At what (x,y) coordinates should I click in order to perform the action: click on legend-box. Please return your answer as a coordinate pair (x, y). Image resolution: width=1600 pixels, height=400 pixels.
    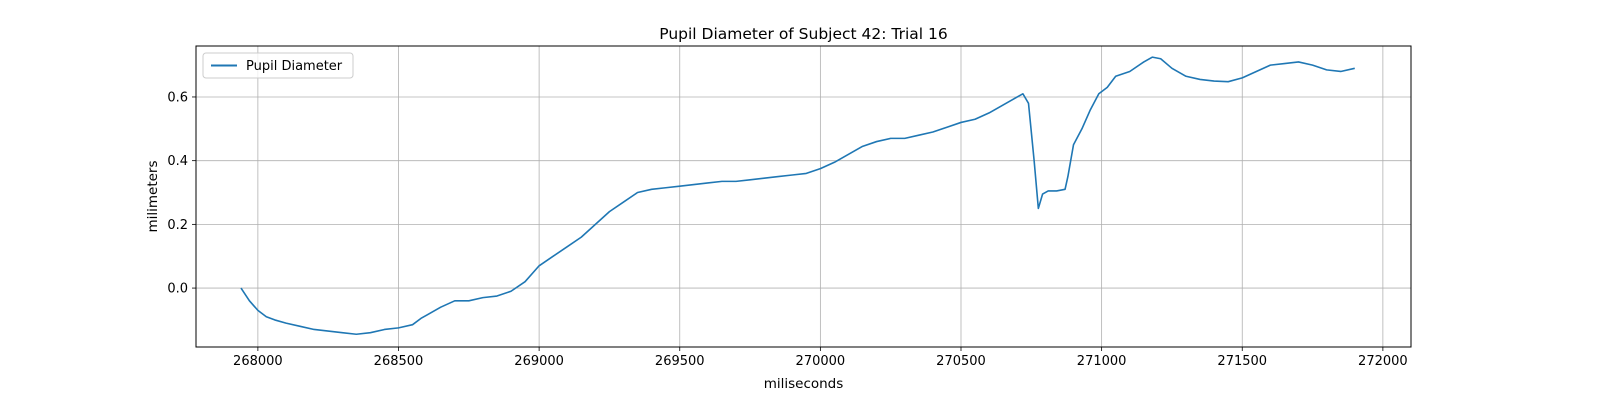
    Looking at the image, I should click on (278, 65).